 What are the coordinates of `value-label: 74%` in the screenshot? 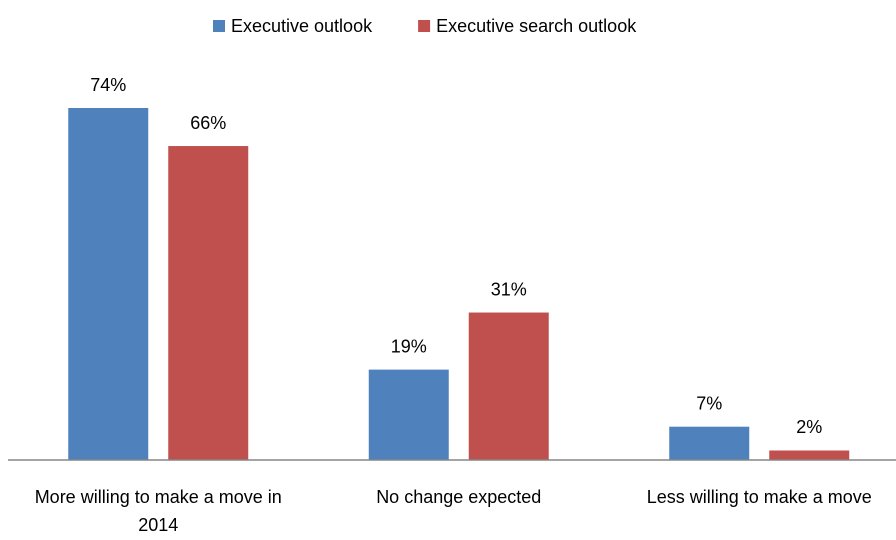 It's located at (108, 85).